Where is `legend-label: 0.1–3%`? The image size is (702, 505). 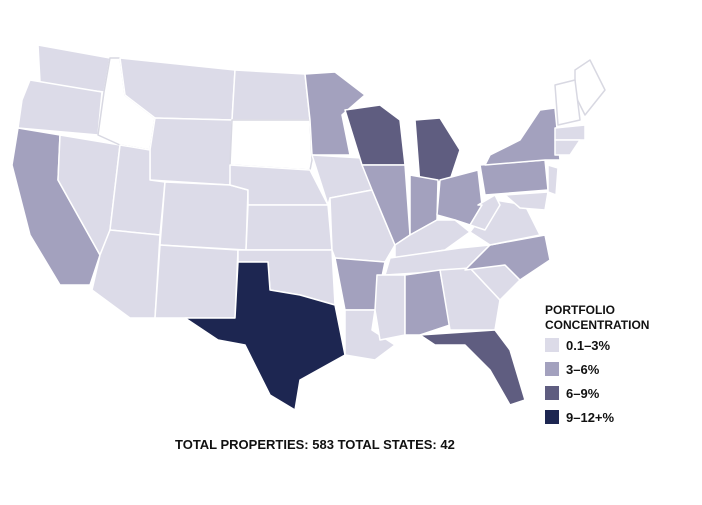 legend-label: 0.1–3% is located at coordinates (588, 345).